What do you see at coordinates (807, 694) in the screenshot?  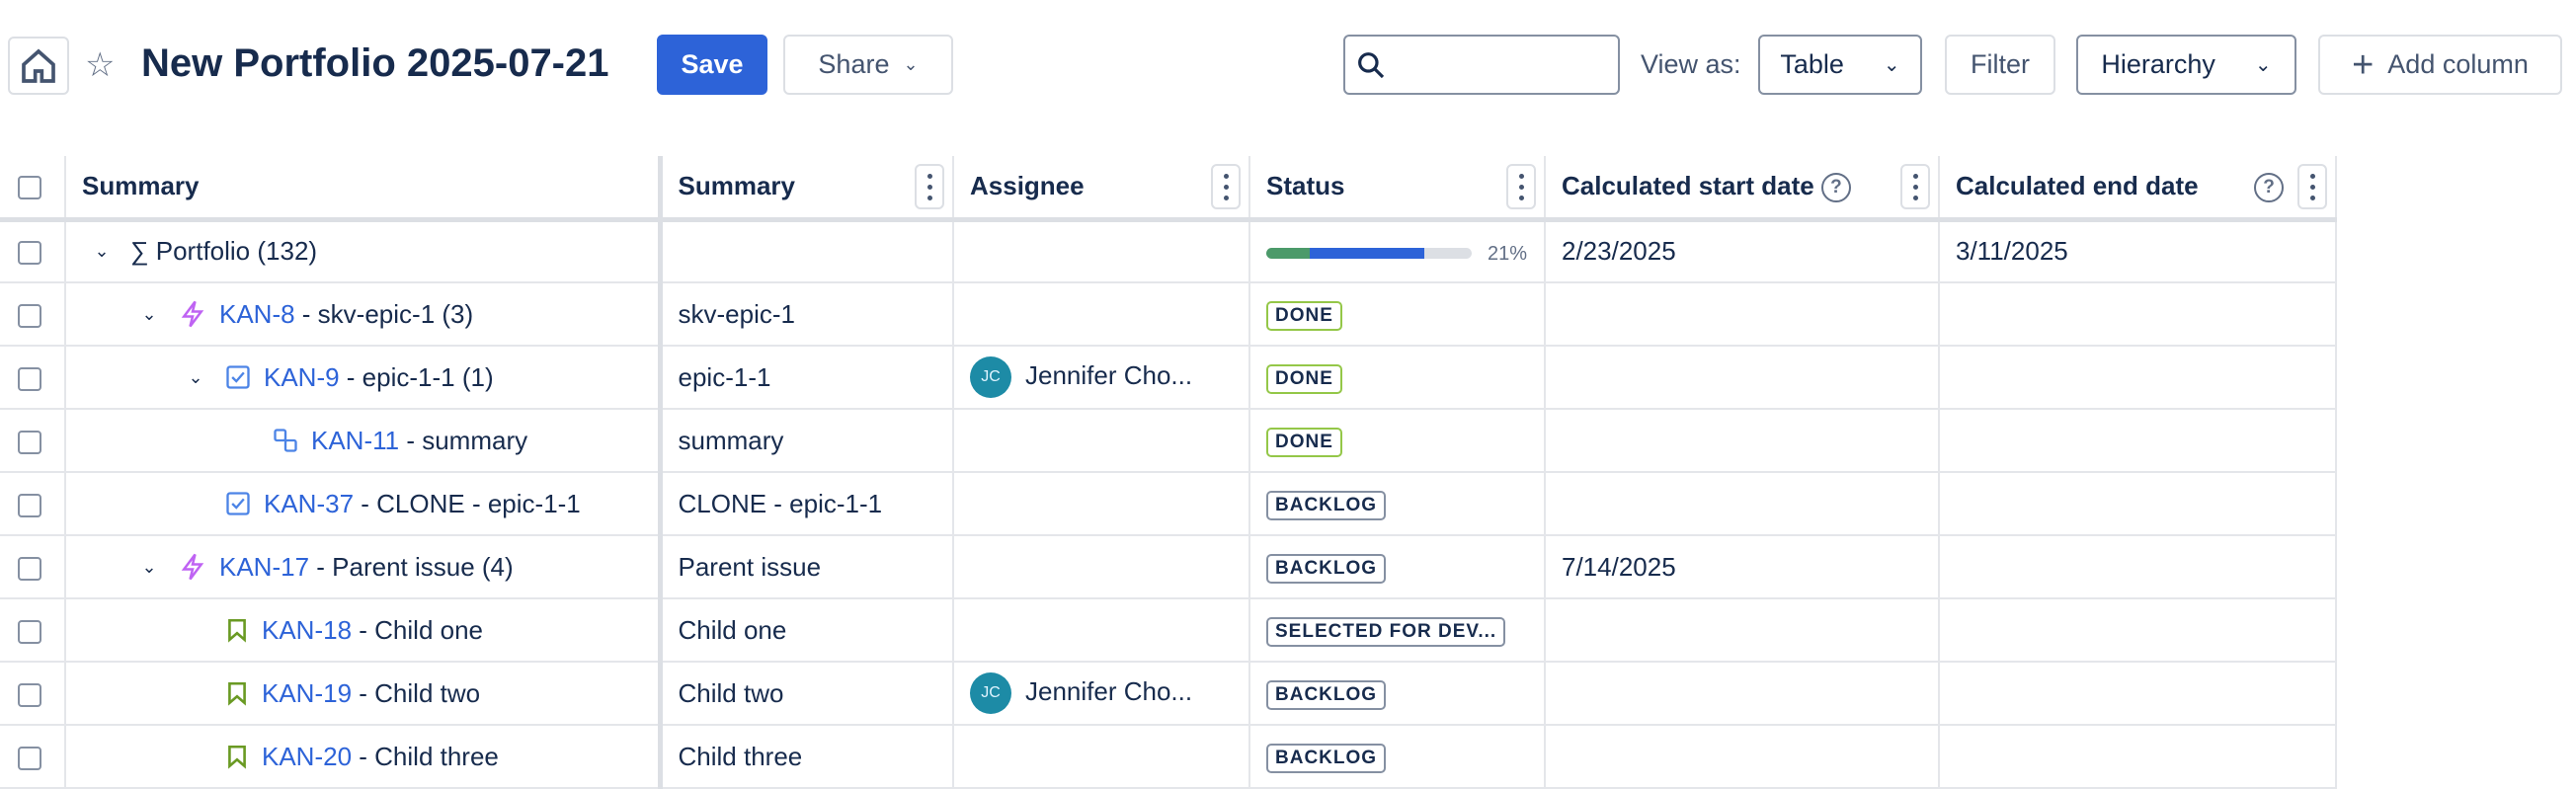 I see `summary-value: Child two` at bounding box center [807, 694].